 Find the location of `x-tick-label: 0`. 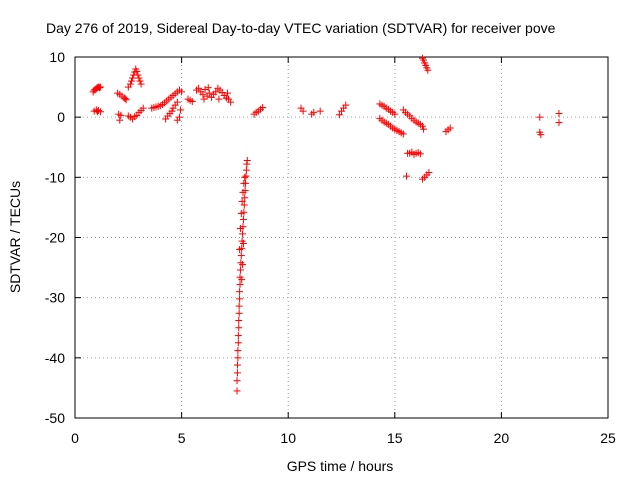

x-tick-label: 0 is located at coordinates (75, 438).